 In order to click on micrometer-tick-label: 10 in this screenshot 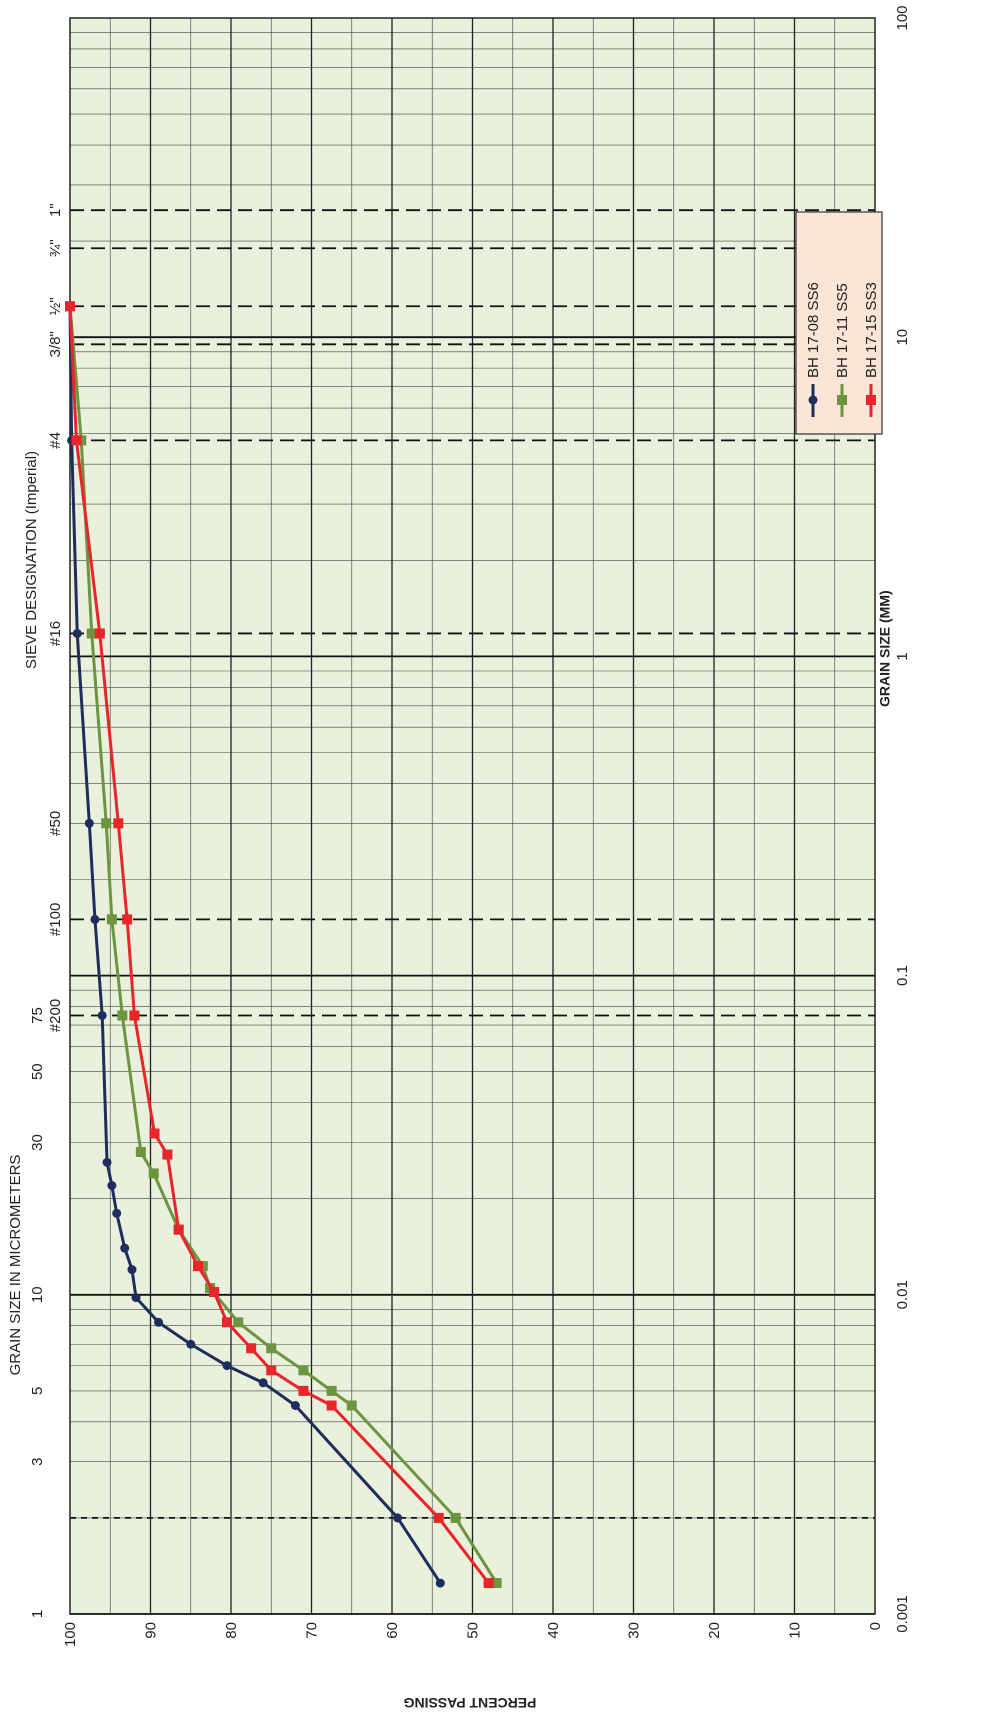, I will do `click(37, 1294)`.